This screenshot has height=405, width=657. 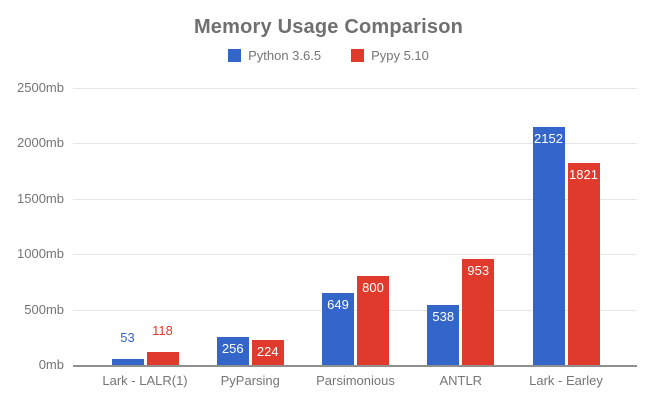 What do you see at coordinates (373, 288) in the screenshot?
I see `bar-value-label: 800` at bounding box center [373, 288].